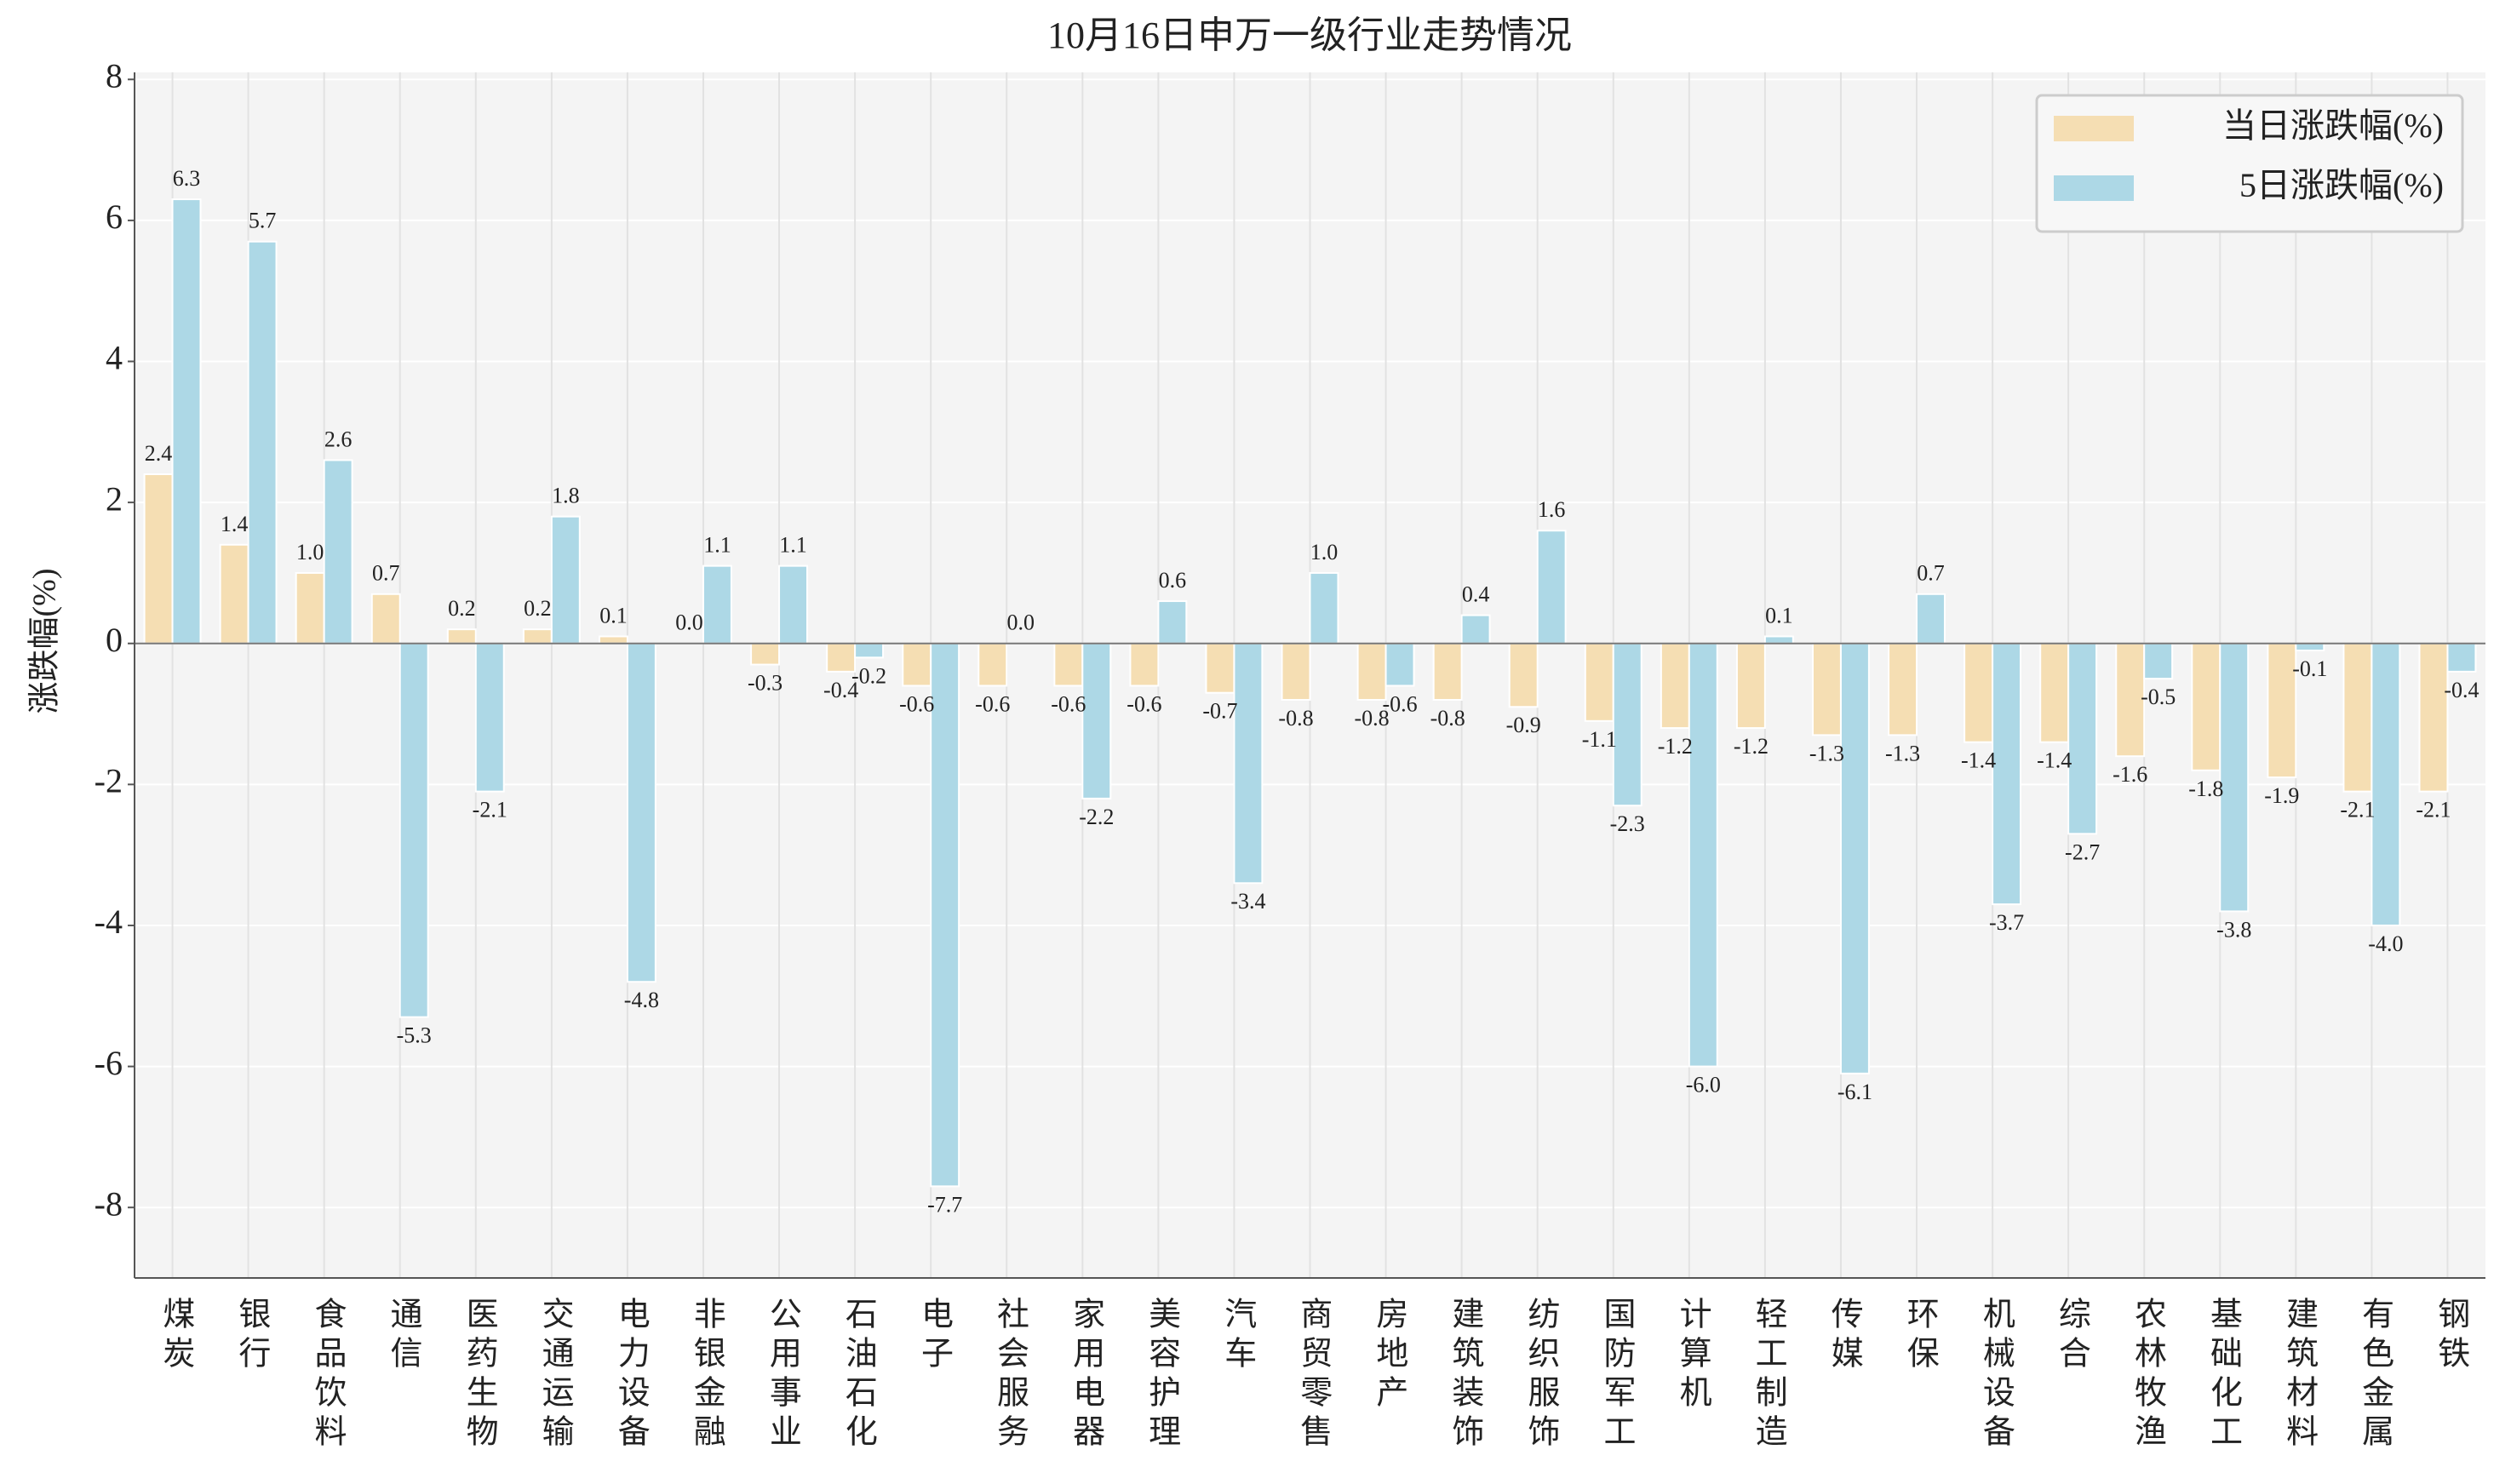 The height and width of the screenshot is (1484, 2511). Describe the element at coordinates (641, 1000) in the screenshot. I see `value-label: -4.8` at that location.